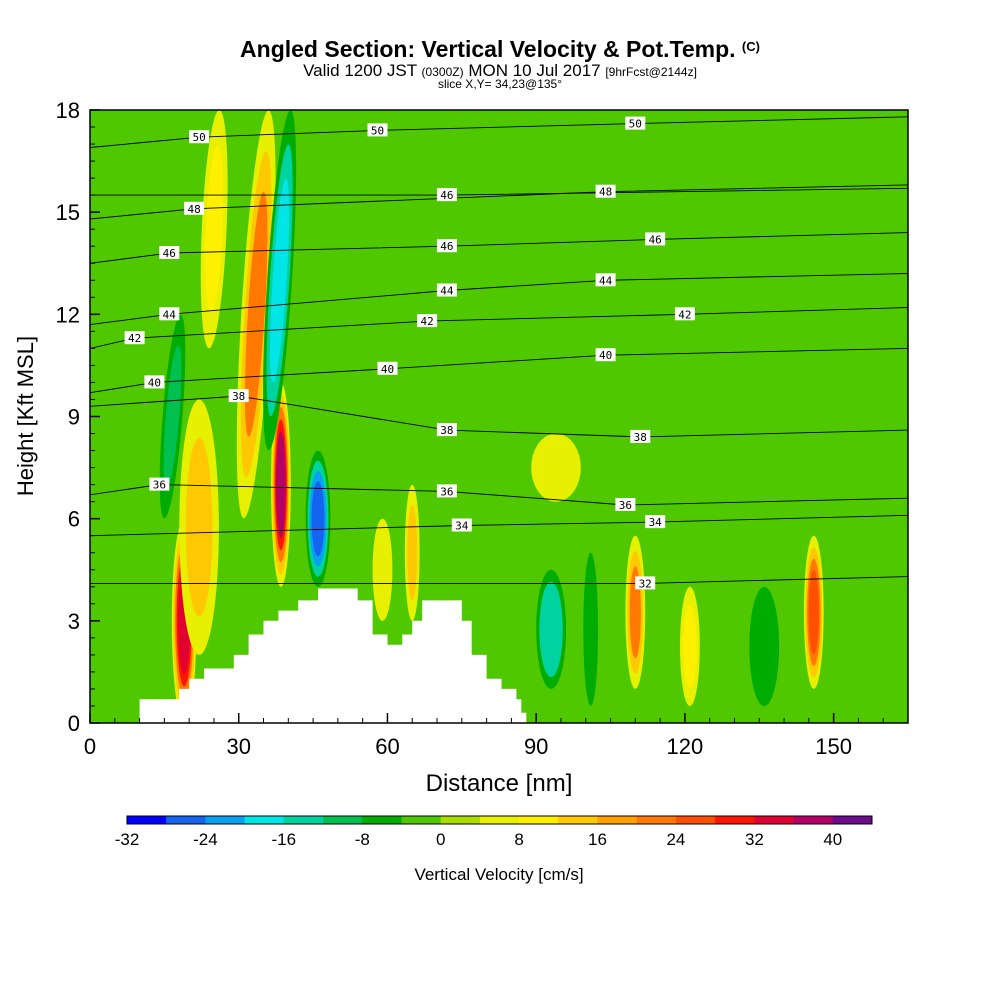 Image resolution: width=1000 pixels, height=1000 pixels. I want to click on colorbar-ticks: -32 -24 -16 -8 0 8 16 24 32 40, so click(479, 839).